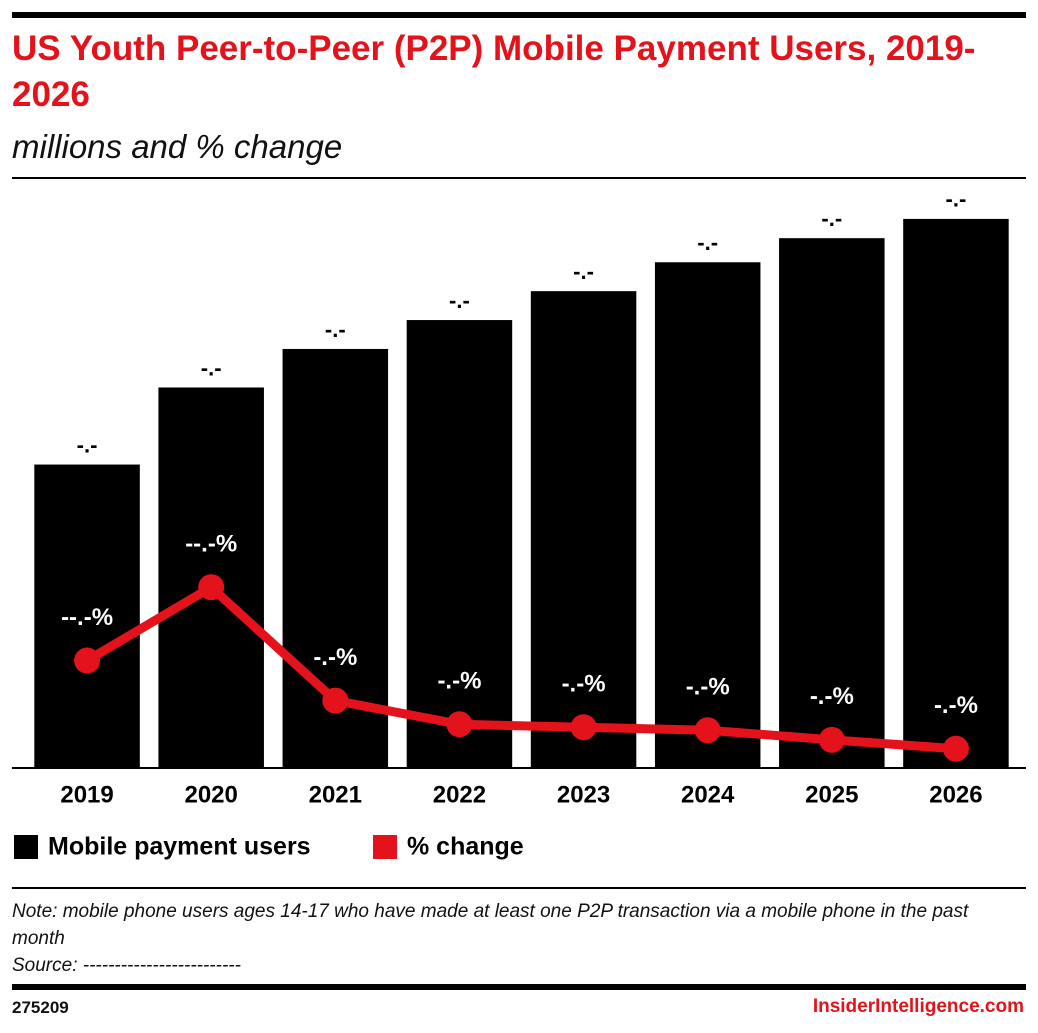 The image size is (1038, 1033). What do you see at coordinates (519, 888) in the screenshot?
I see `note-rule` at bounding box center [519, 888].